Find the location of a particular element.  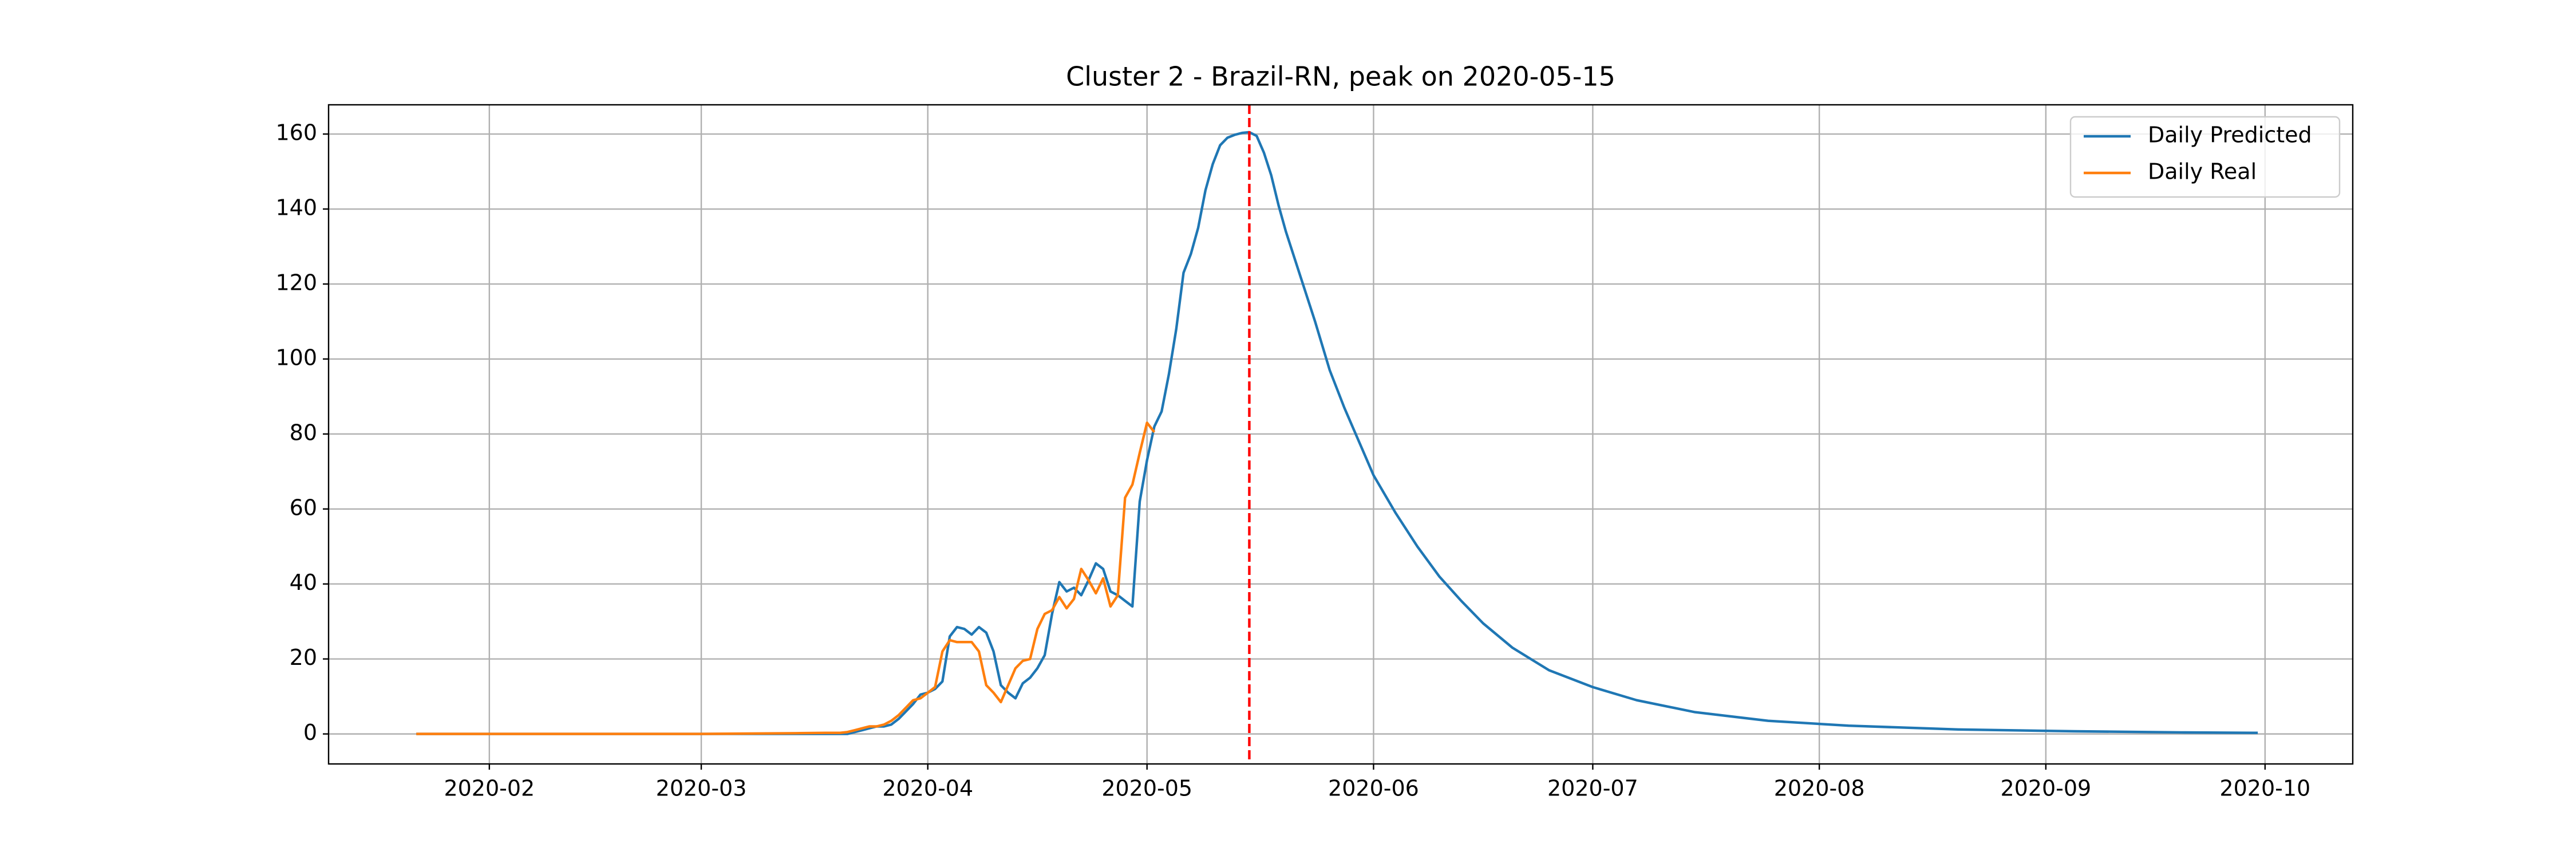

x-tick-label: 2020-10 is located at coordinates (2264, 788).